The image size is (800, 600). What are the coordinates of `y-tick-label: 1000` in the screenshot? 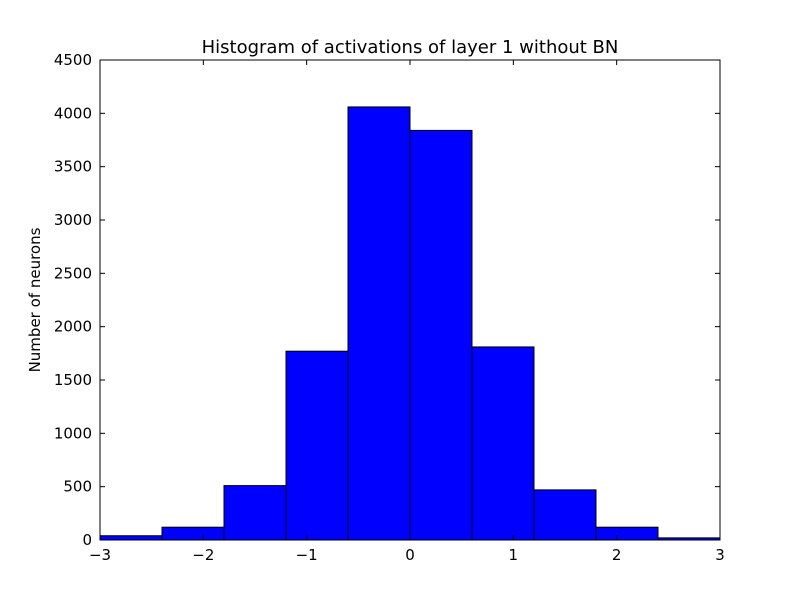 It's located at (73, 433).